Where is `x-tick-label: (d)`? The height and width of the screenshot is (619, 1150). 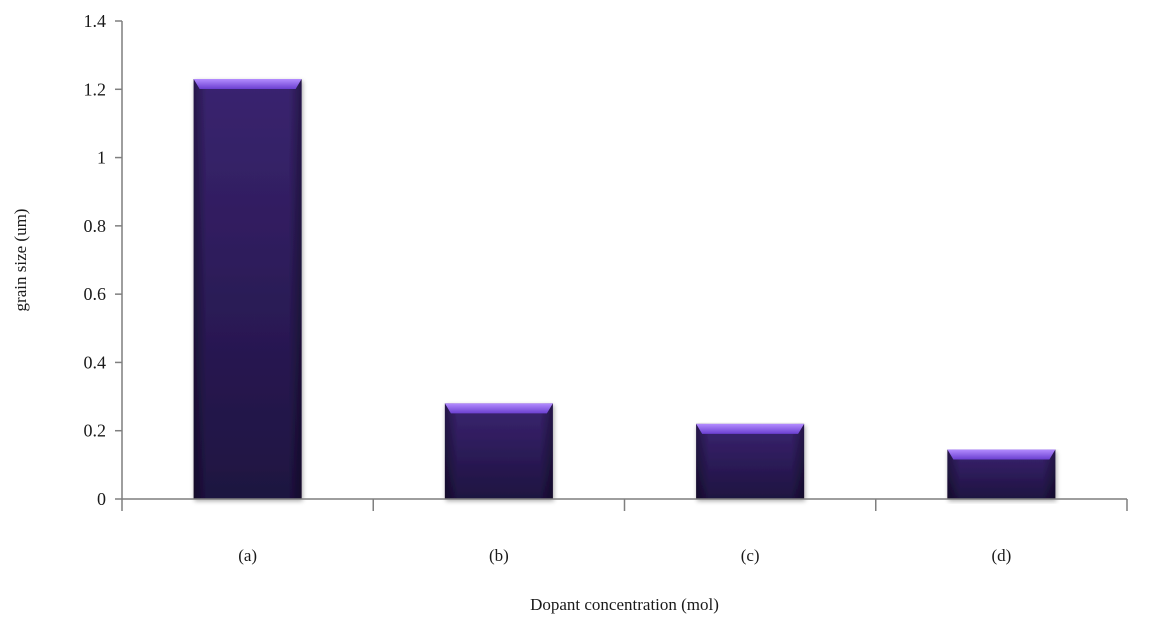
x-tick-label: (d) is located at coordinates (1001, 555).